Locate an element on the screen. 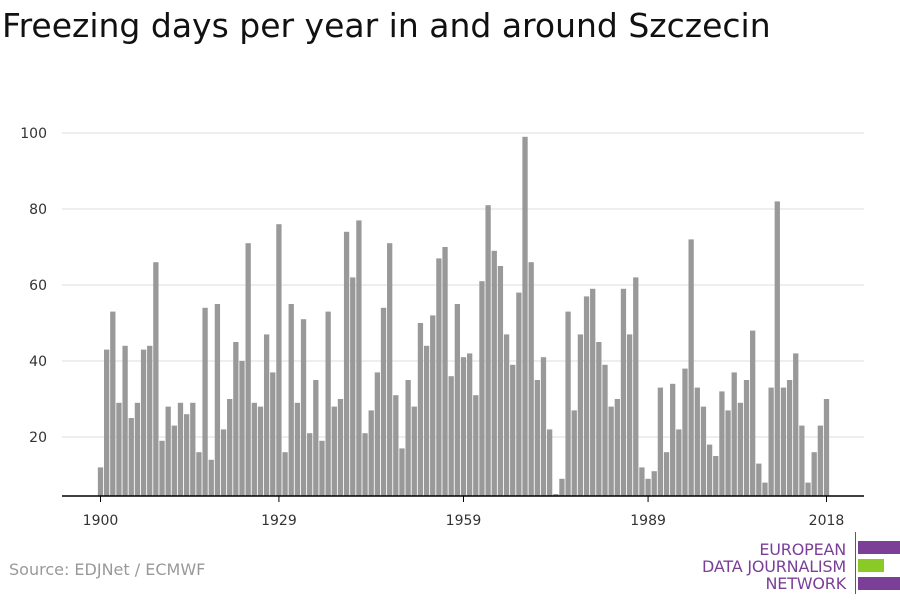 The height and width of the screenshot is (600, 900). bar-1953 is located at coordinates (426, 420).